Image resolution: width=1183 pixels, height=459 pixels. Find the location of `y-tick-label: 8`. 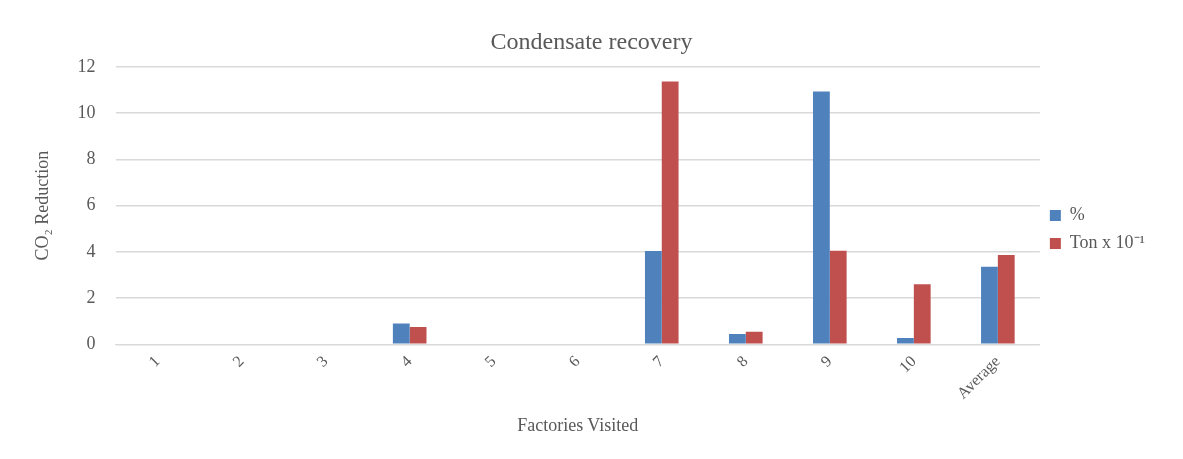

y-tick-label: 8 is located at coordinates (91, 158).